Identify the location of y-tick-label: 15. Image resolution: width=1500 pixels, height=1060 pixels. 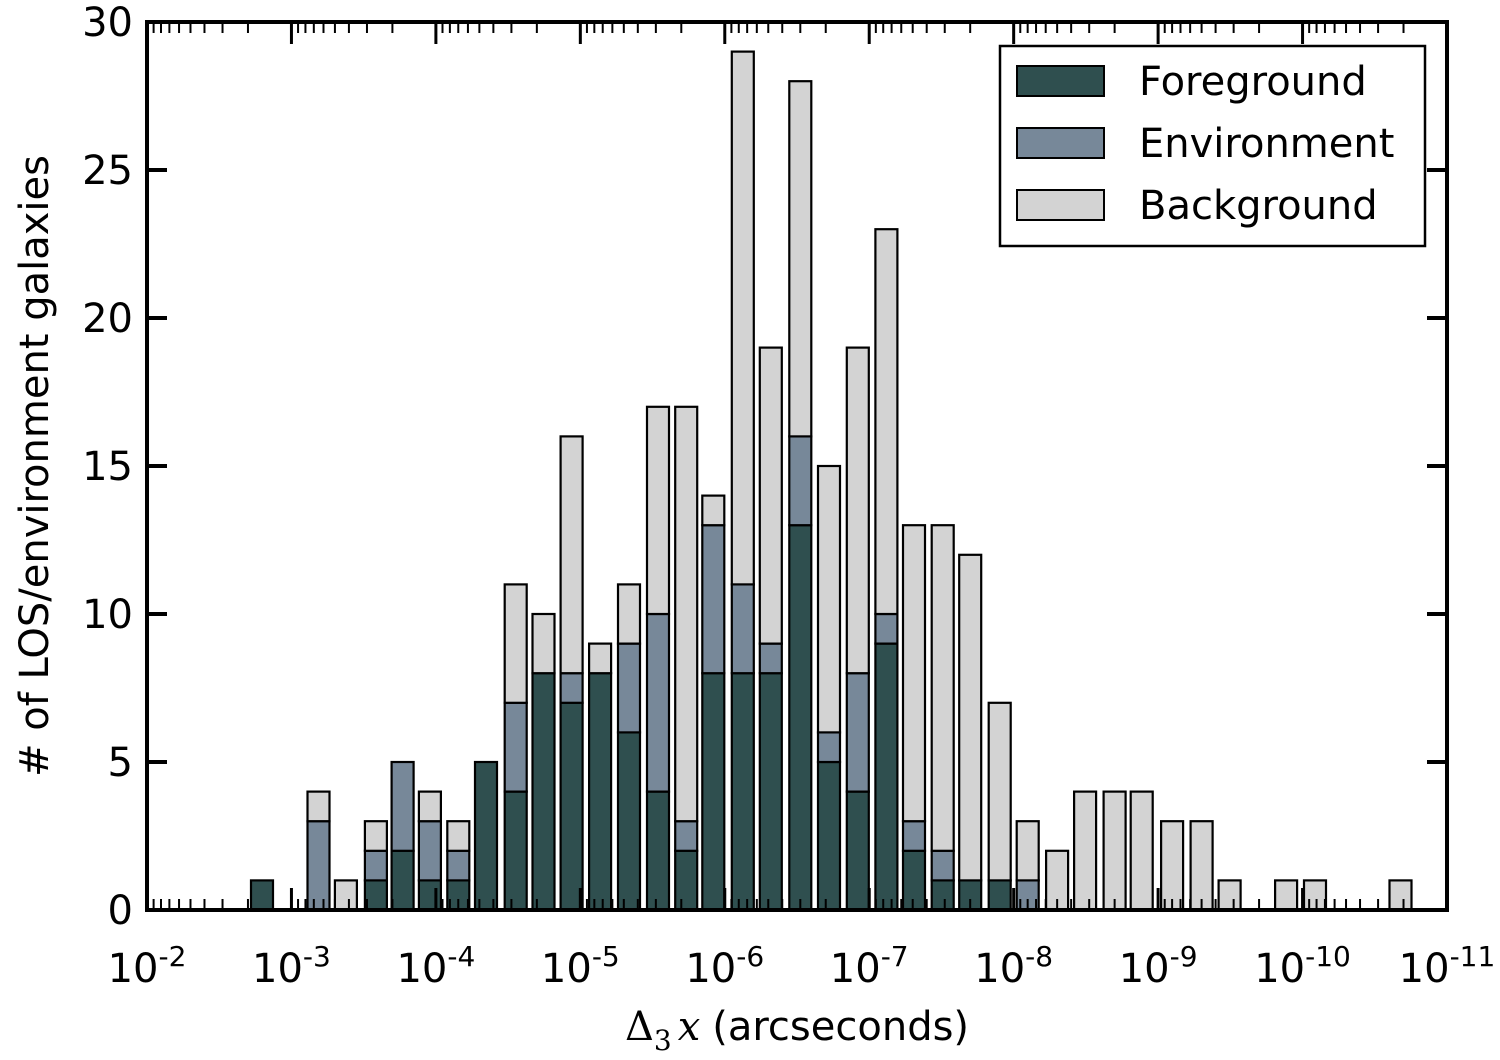
(107, 467).